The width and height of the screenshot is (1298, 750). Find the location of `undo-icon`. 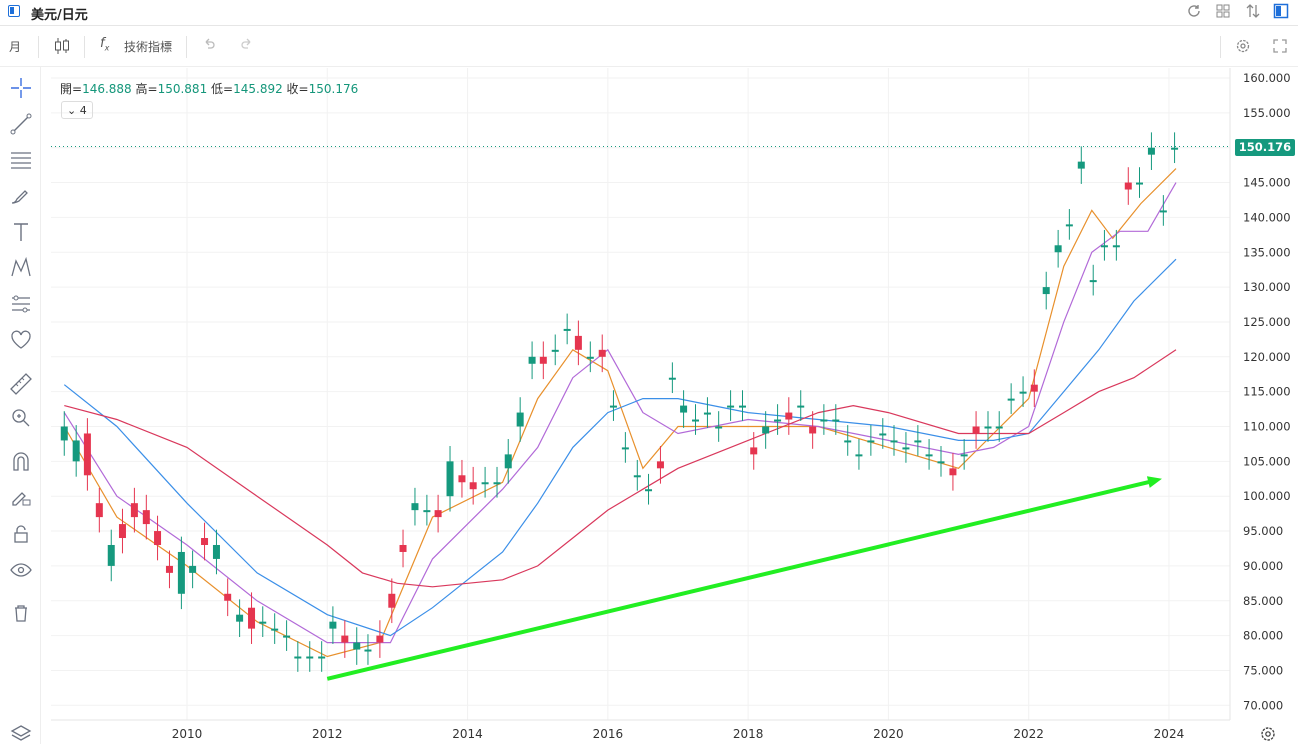

undo-icon is located at coordinates (209, 46).